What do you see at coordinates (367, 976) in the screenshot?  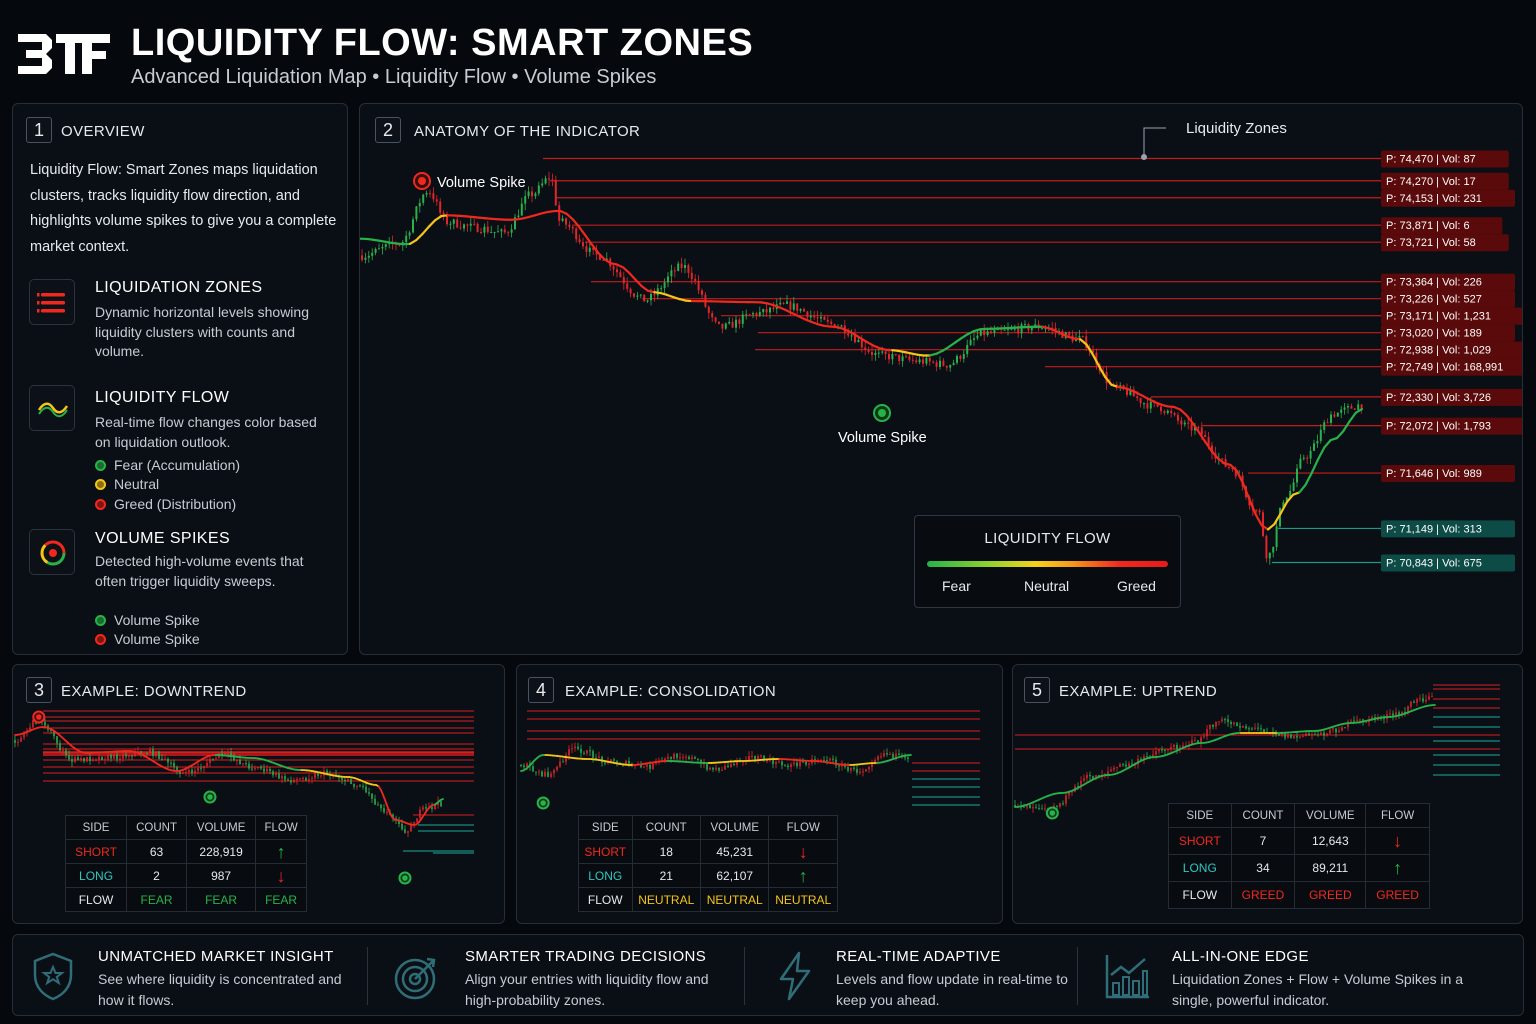 I see `divider` at bounding box center [367, 976].